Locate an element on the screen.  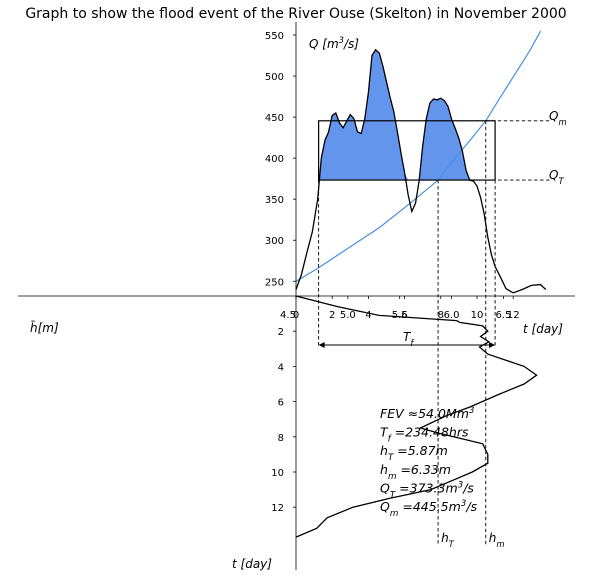
hm-label: hm is located at coordinates (497, 540).